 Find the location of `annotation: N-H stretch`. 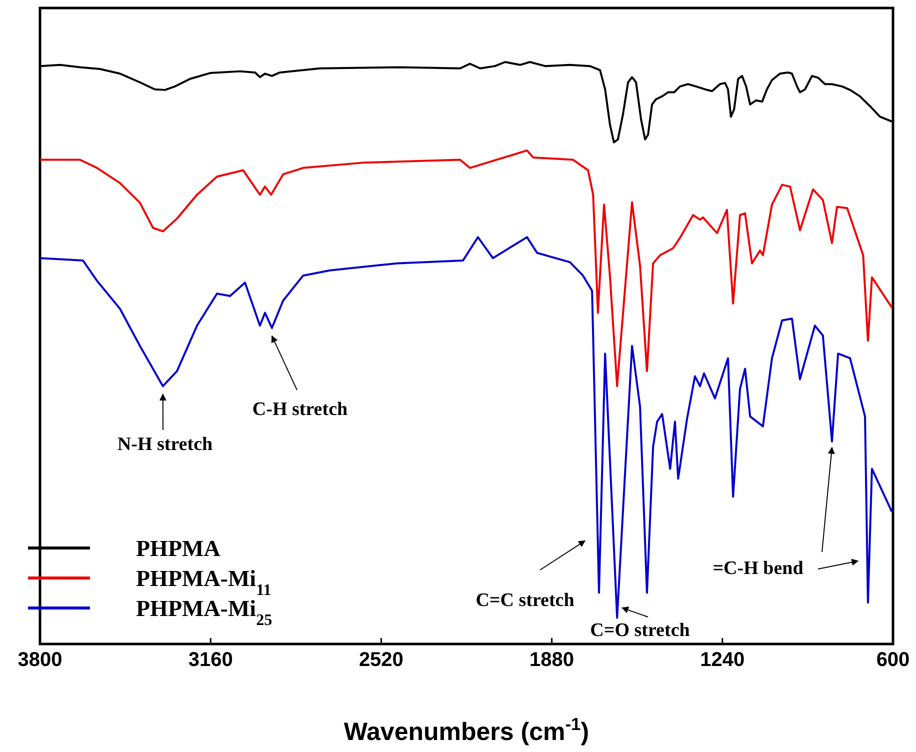

annotation: N-H stretch is located at coordinates (165, 444).